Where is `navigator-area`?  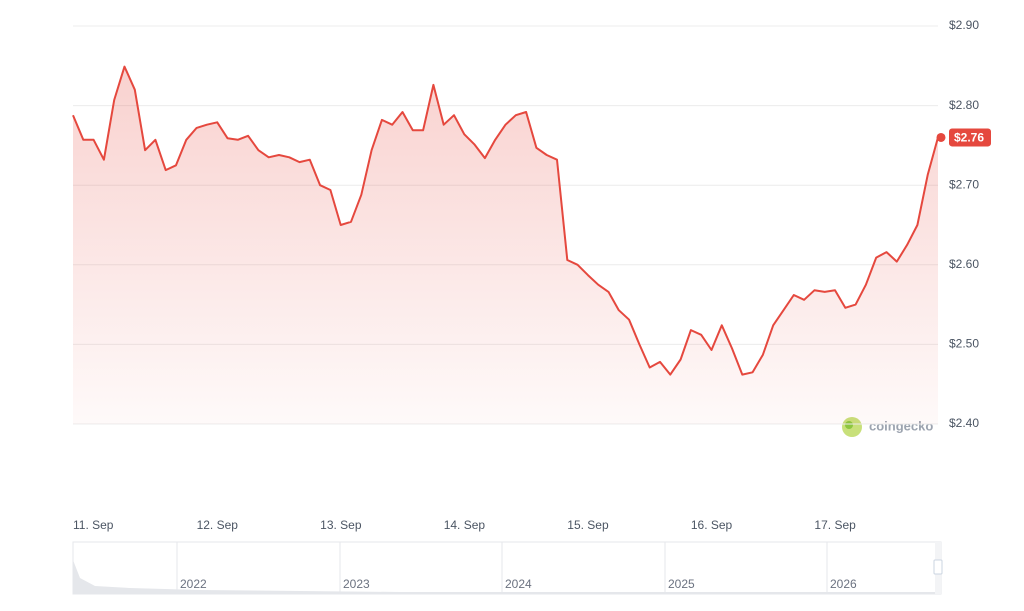 navigator-area is located at coordinates (506, 577).